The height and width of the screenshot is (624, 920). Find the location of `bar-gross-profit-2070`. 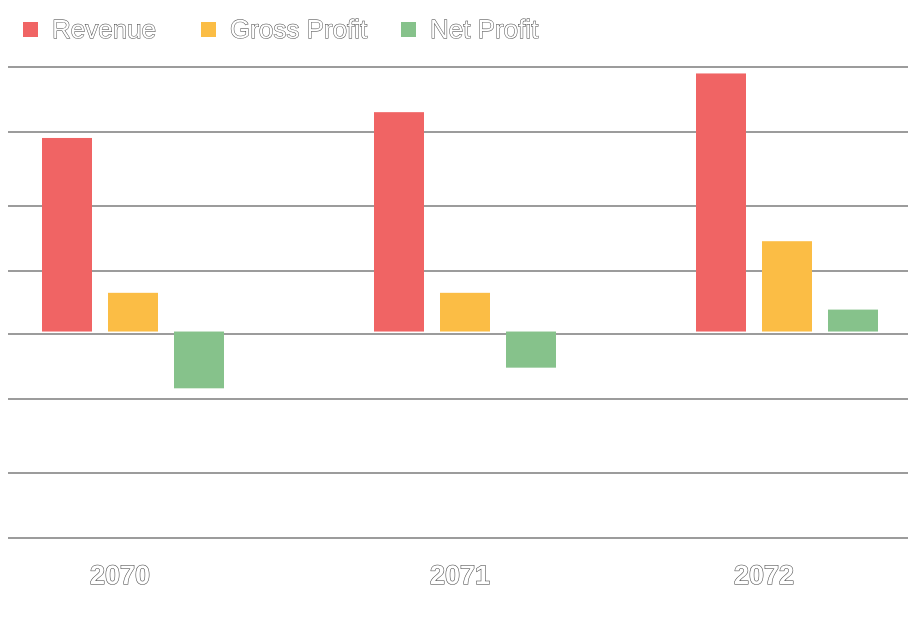

bar-gross-profit-2070 is located at coordinates (133, 312).